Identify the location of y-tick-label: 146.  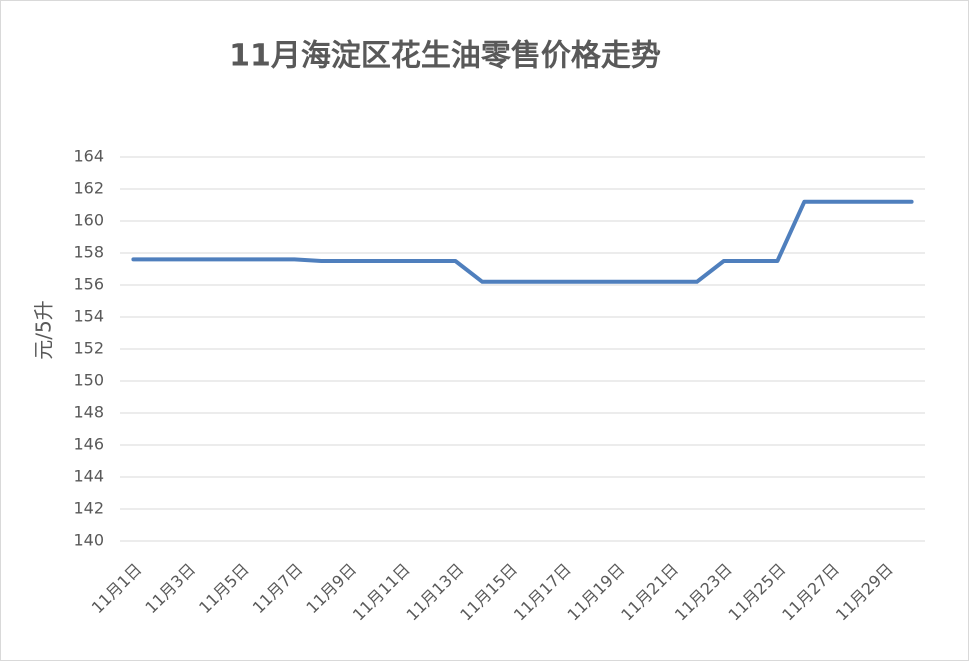
(88, 444).